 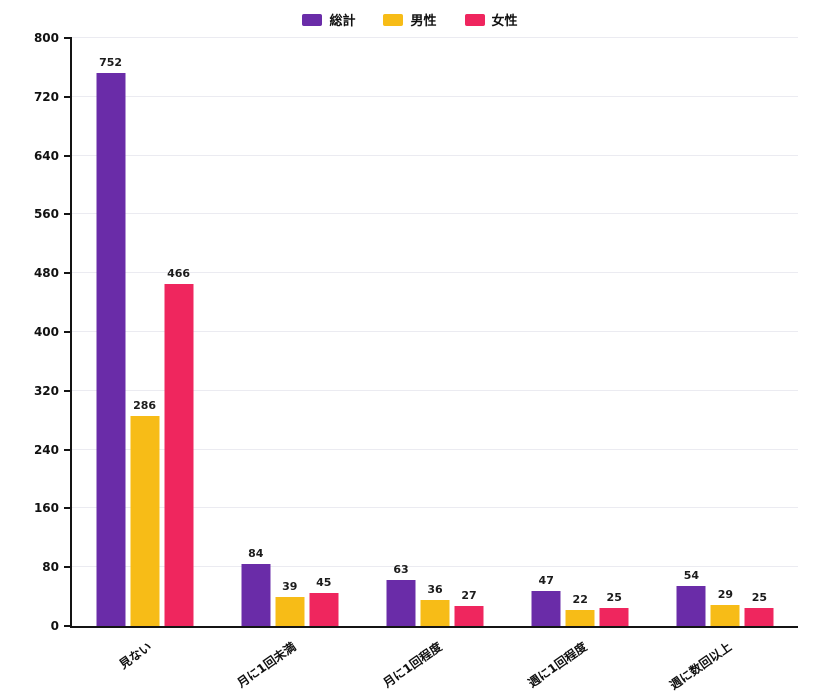 I want to click on chart-legend: 総計 男性 女性, so click(x=410, y=19).